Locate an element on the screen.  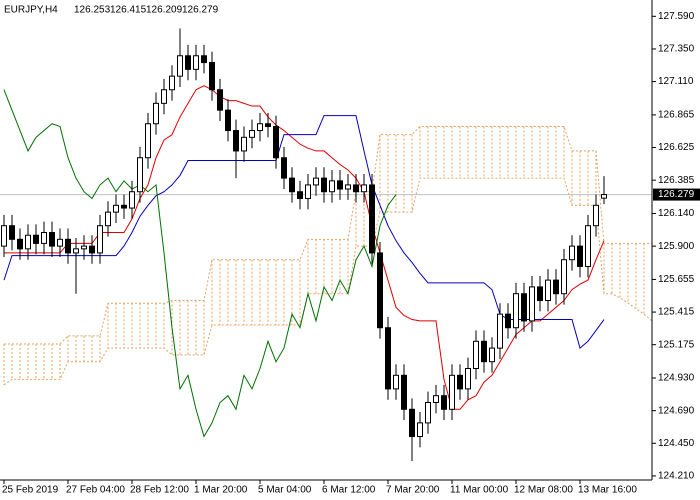
y-tick-label: 125.900 is located at coordinates (676, 246).